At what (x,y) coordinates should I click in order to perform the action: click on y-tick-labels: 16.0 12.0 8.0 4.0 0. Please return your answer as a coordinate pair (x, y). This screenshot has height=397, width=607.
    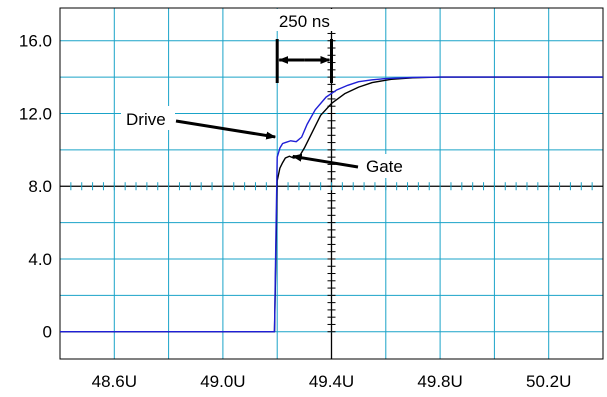
    Looking at the image, I should click on (35, 187).